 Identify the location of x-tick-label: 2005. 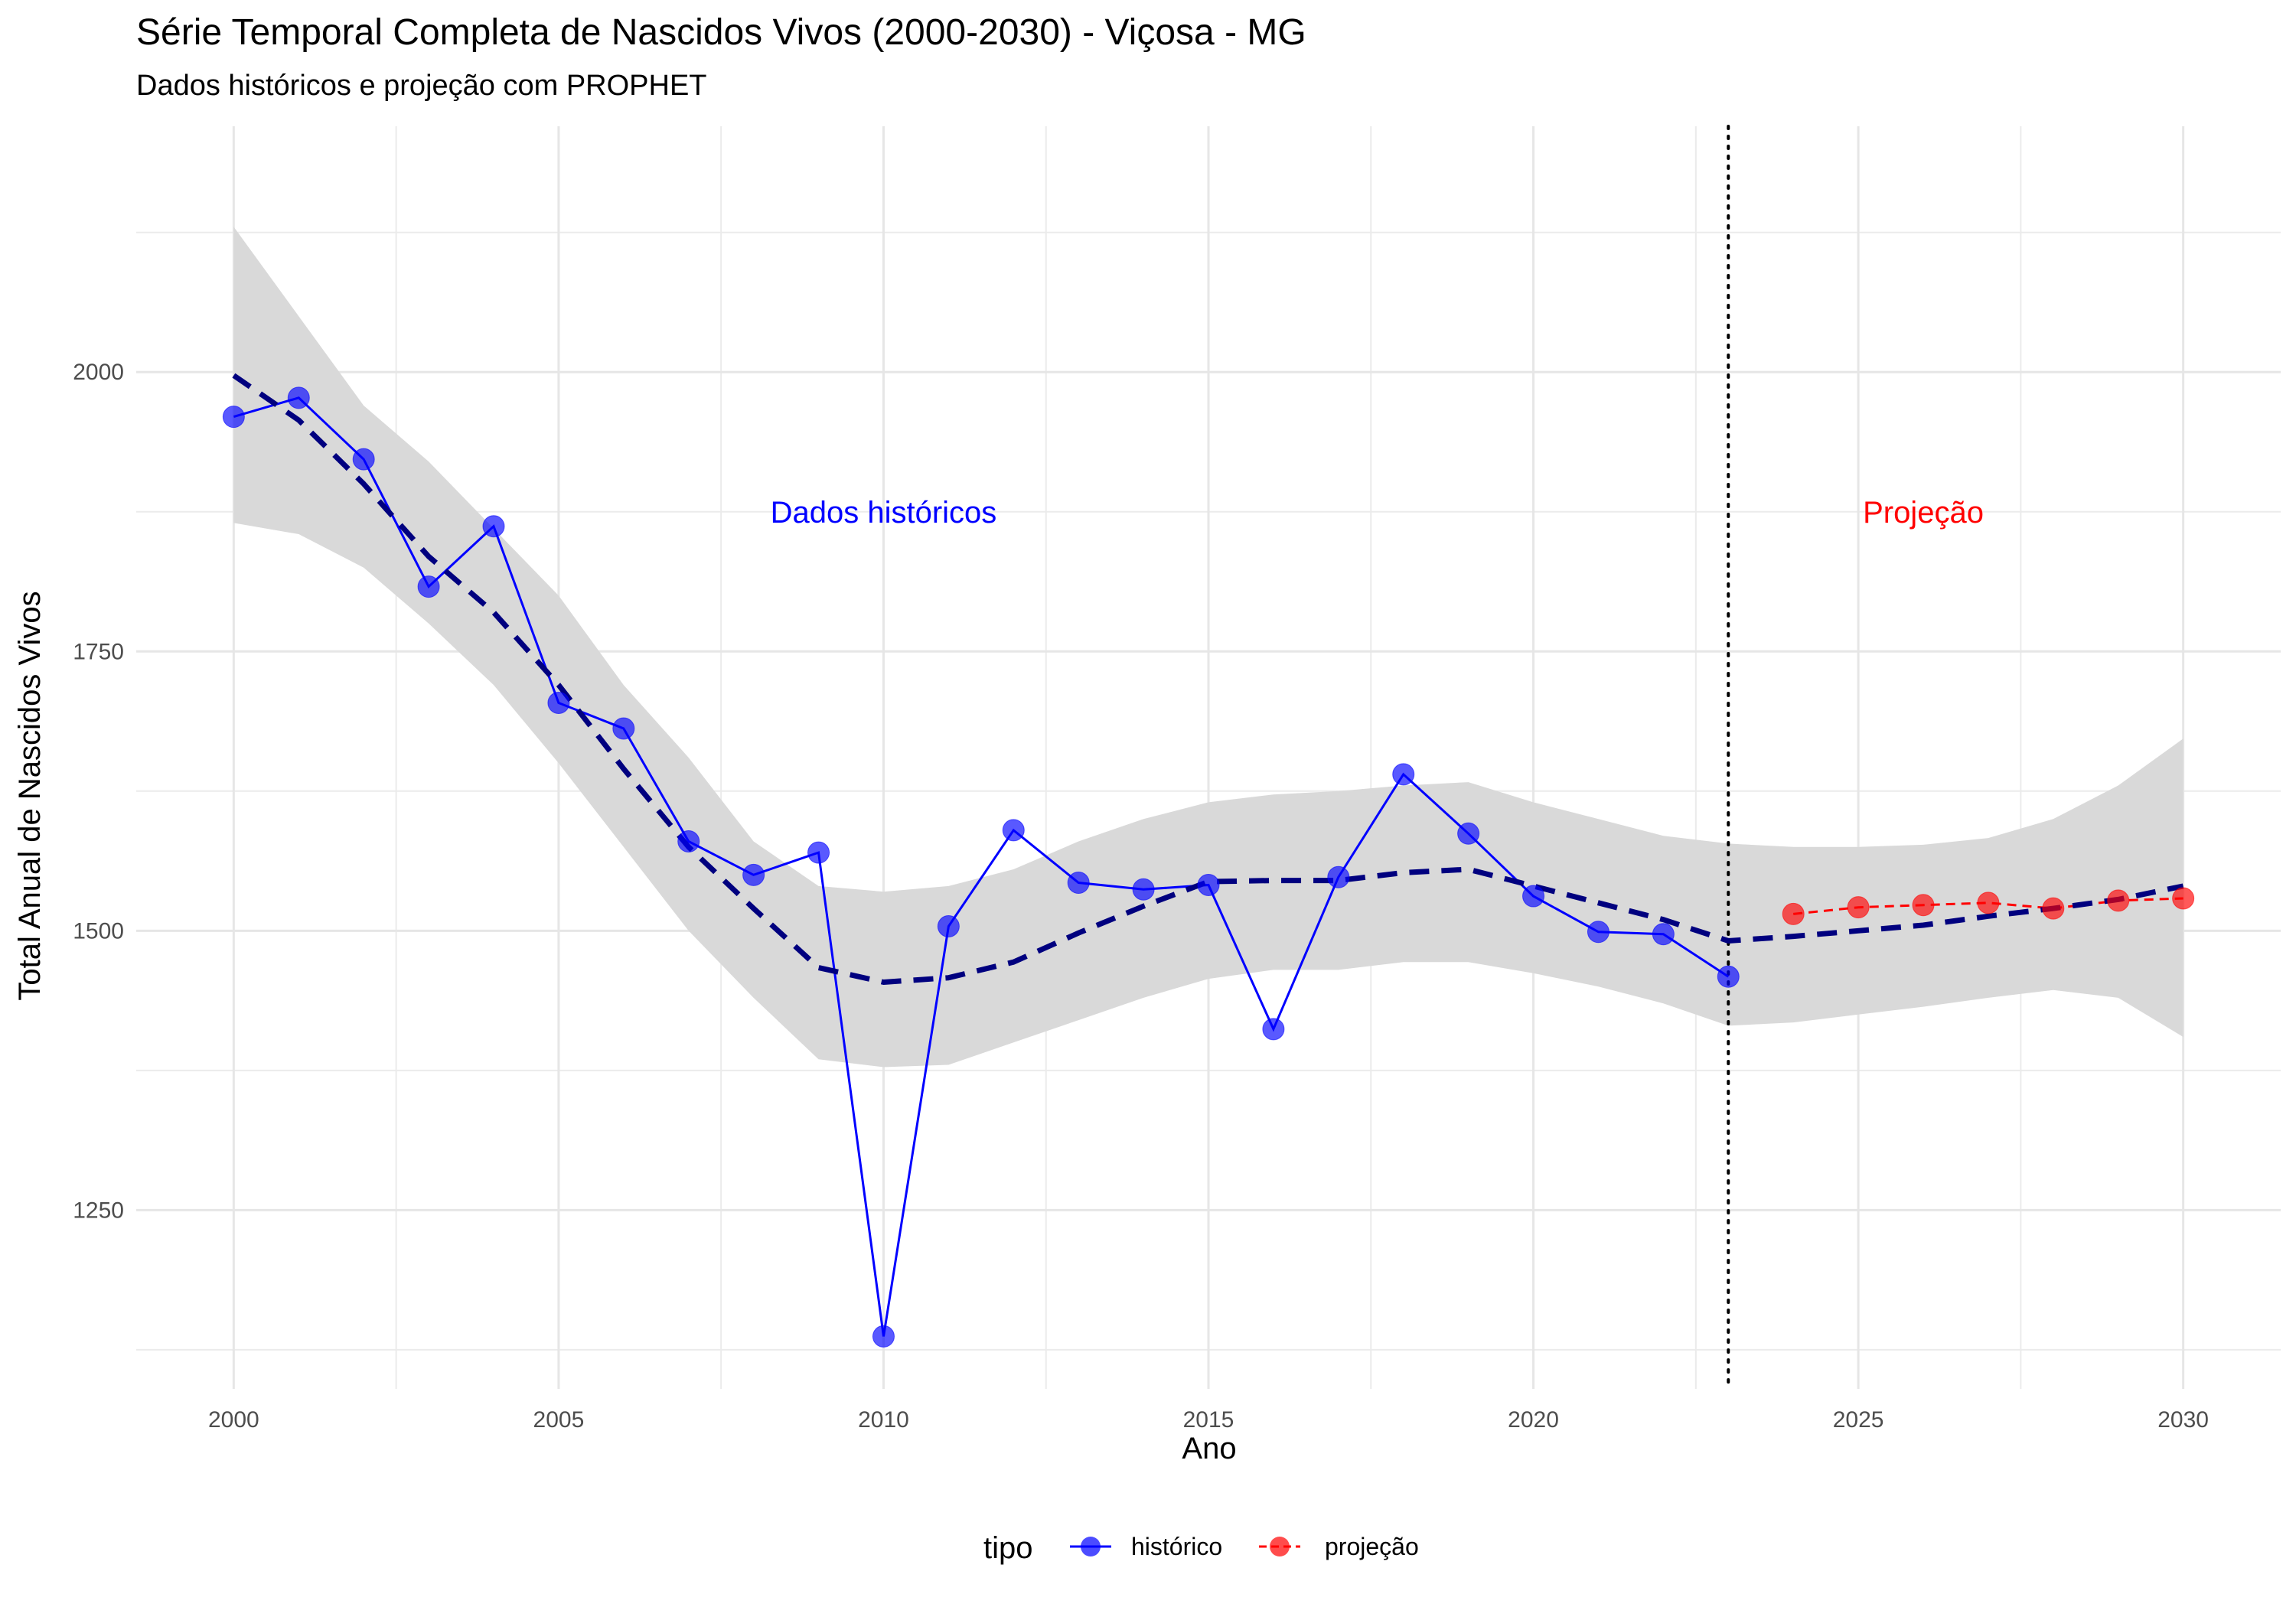
(559, 1420).